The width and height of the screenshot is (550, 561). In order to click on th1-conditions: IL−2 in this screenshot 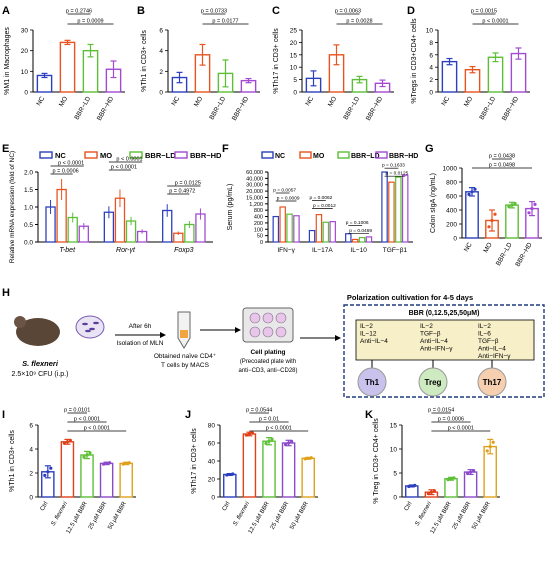, I will do `click(366, 326)`.